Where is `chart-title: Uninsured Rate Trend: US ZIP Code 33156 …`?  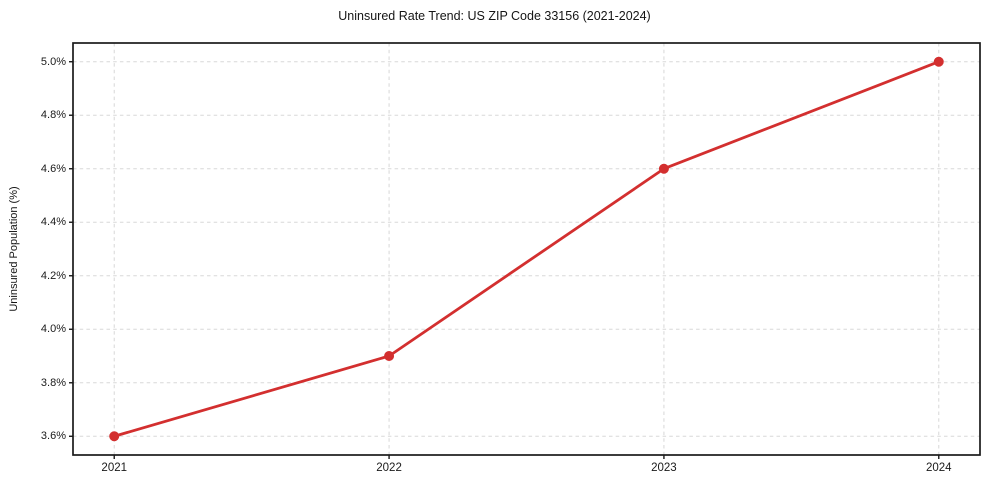 chart-title: Uninsured Rate Trend: US ZIP Code 33156 … is located at coordinates (494, 16).